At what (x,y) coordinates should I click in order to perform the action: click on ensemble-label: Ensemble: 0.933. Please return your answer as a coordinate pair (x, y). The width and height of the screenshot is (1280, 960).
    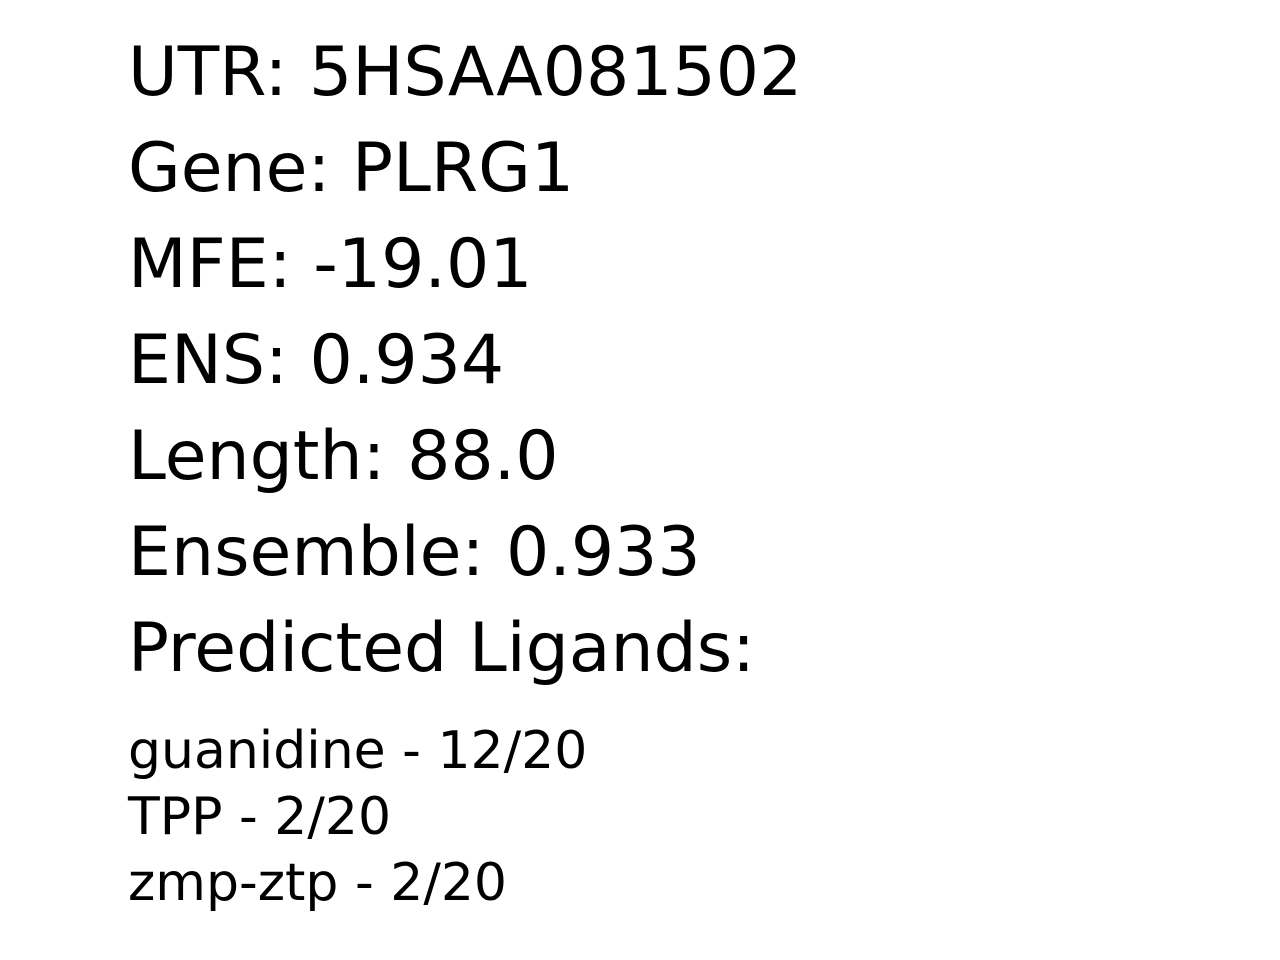
    Looking at the image, I should click on (414, 552).